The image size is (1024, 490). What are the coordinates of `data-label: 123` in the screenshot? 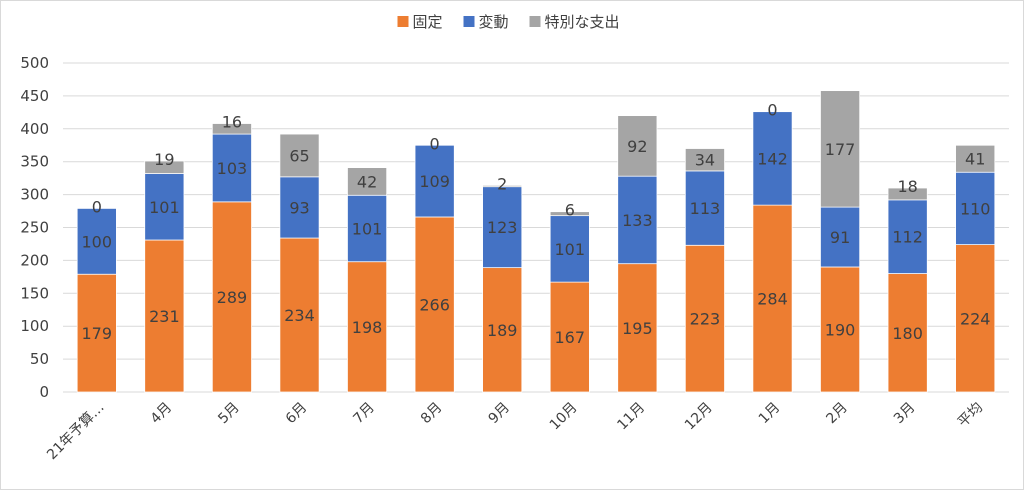 It's located at (502, 227).